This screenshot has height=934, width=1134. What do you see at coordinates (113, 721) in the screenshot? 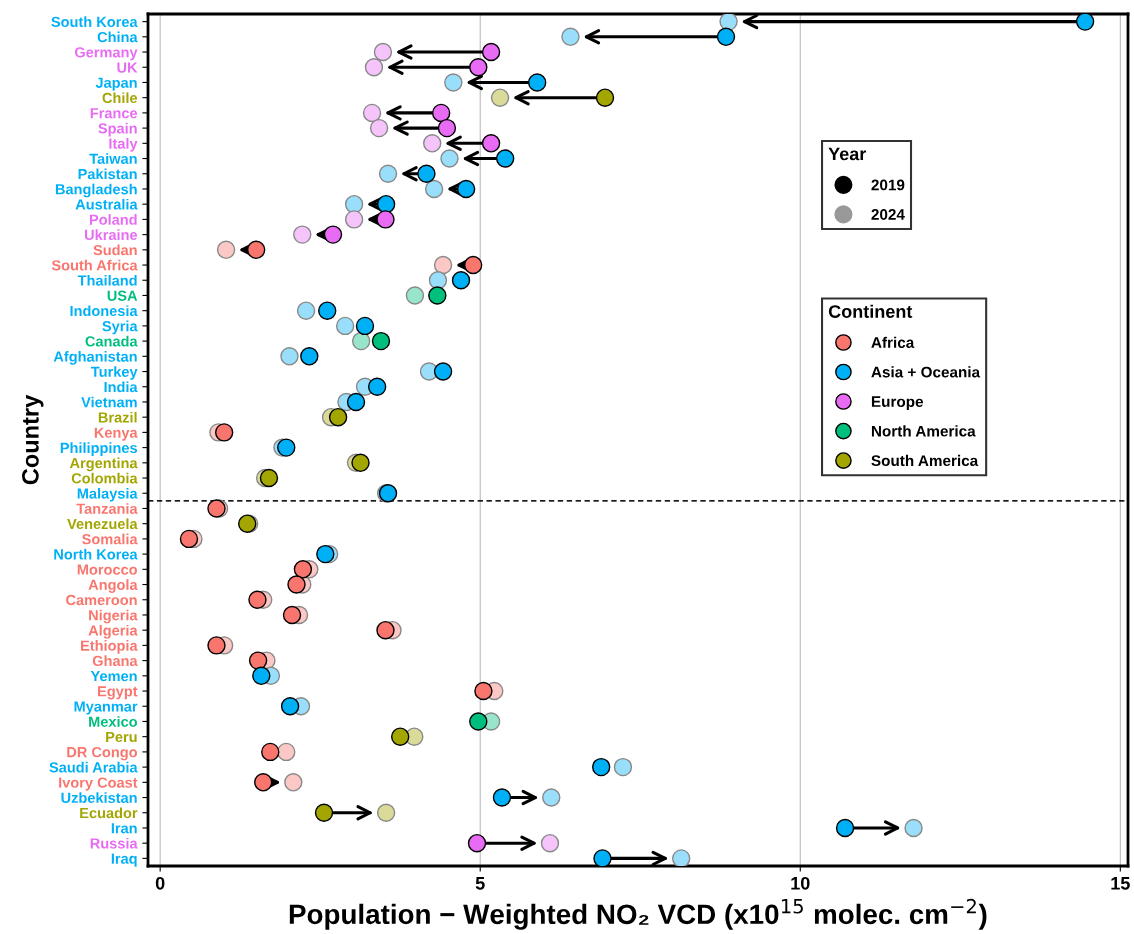
I see `y-tick-label: Mexico` at bounding box center [113, 721].